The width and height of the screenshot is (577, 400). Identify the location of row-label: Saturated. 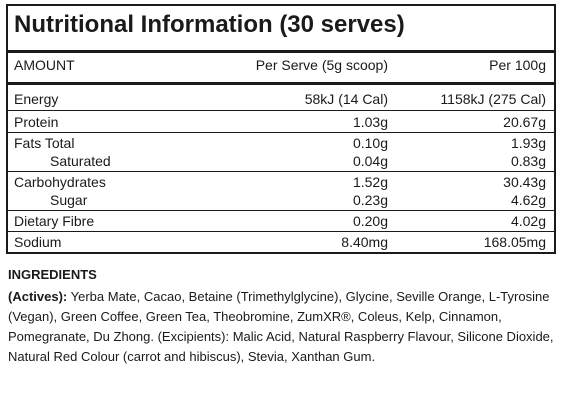
(80, 161).